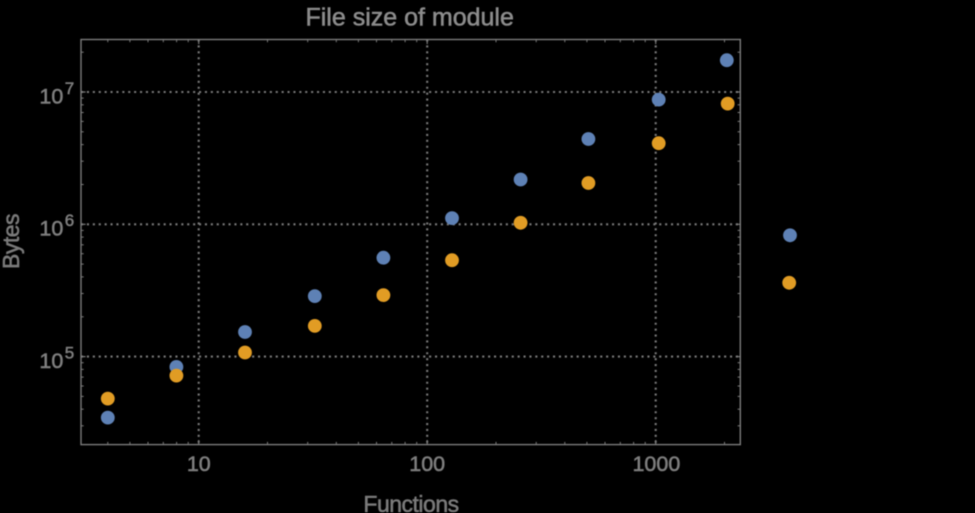 The width and height of the screenshot is (975, 513). Describe the element at coordinates (69, 88) in the screenshot. I see `svg-text: 7` at that location.